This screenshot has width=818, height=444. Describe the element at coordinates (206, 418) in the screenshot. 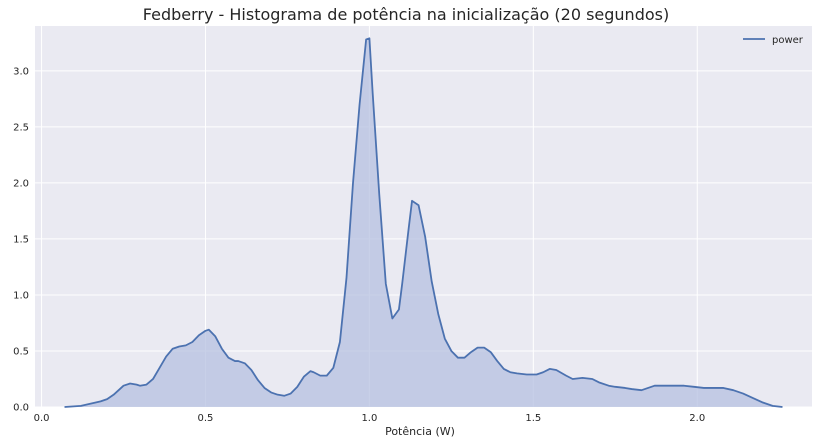

I see `x-tick-label: 0.5` at that location.